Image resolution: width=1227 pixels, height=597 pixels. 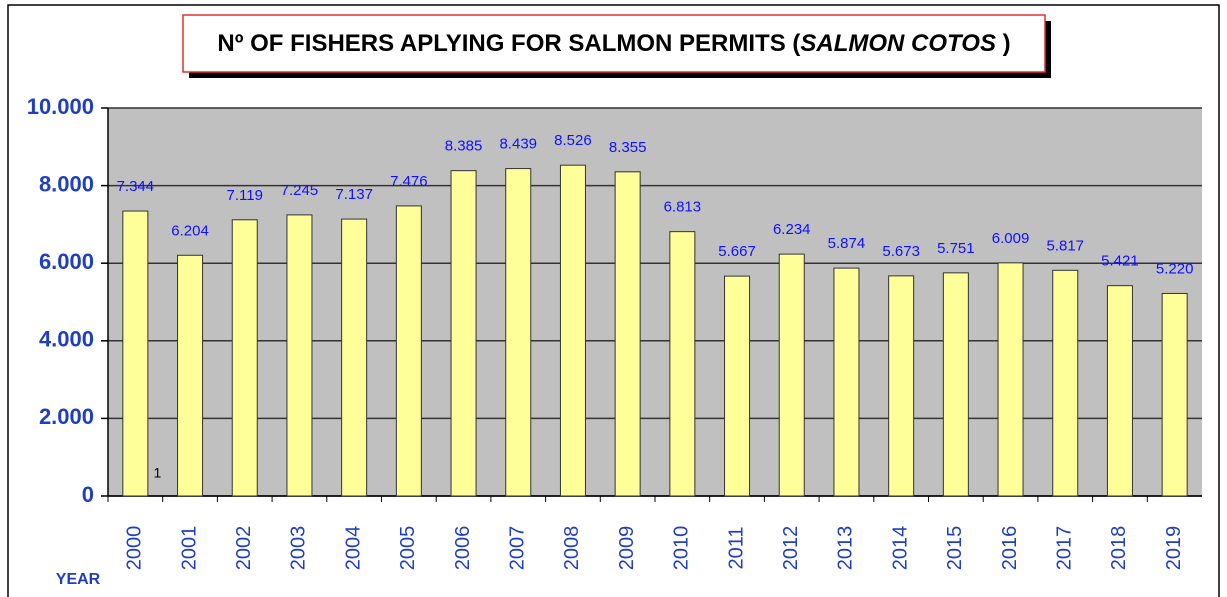 What do you see at coordinates (898, 43) in the screenshot?
I see `title-part: SALMON COTOS` at bounding box center [898, 43].